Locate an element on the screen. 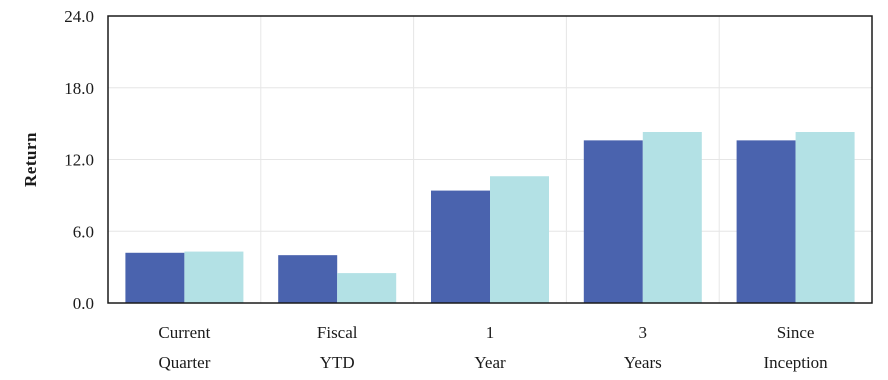 Image resolution: width=888 pixels, height=380 pixels. x-category-label: 1 Year is located at coordinates (490, 347).